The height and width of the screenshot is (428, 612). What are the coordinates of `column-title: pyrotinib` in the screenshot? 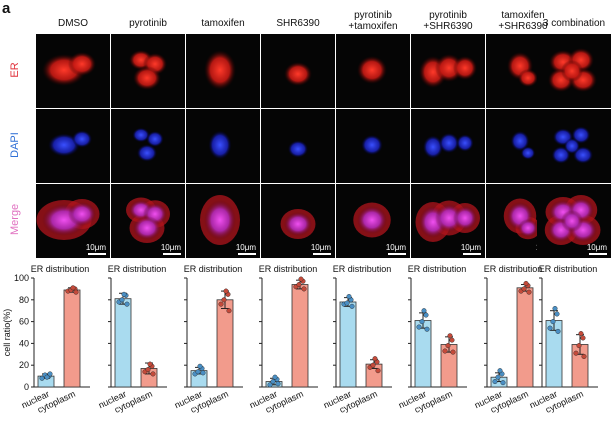 It's located at (148, 23).